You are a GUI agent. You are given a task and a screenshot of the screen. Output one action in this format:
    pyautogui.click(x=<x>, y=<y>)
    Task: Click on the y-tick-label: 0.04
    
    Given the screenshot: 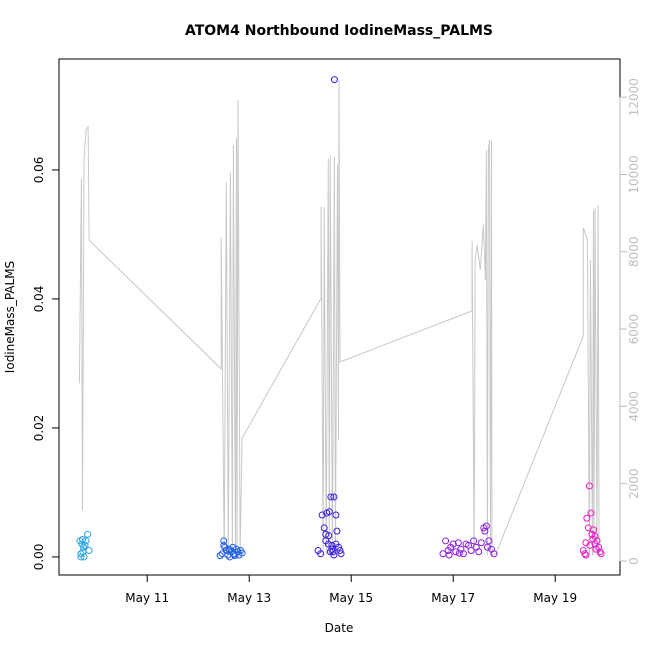 What is the action you would take?
    pyautogui.click(x=39, y=299)
    